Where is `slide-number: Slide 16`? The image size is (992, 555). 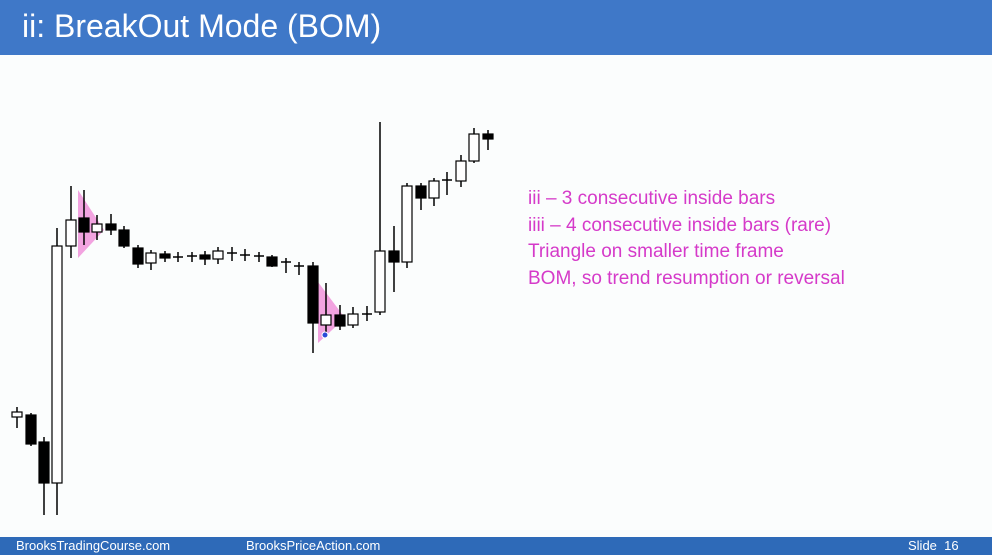 slide-number: Slide 16 is located at coordinates (933, 545).